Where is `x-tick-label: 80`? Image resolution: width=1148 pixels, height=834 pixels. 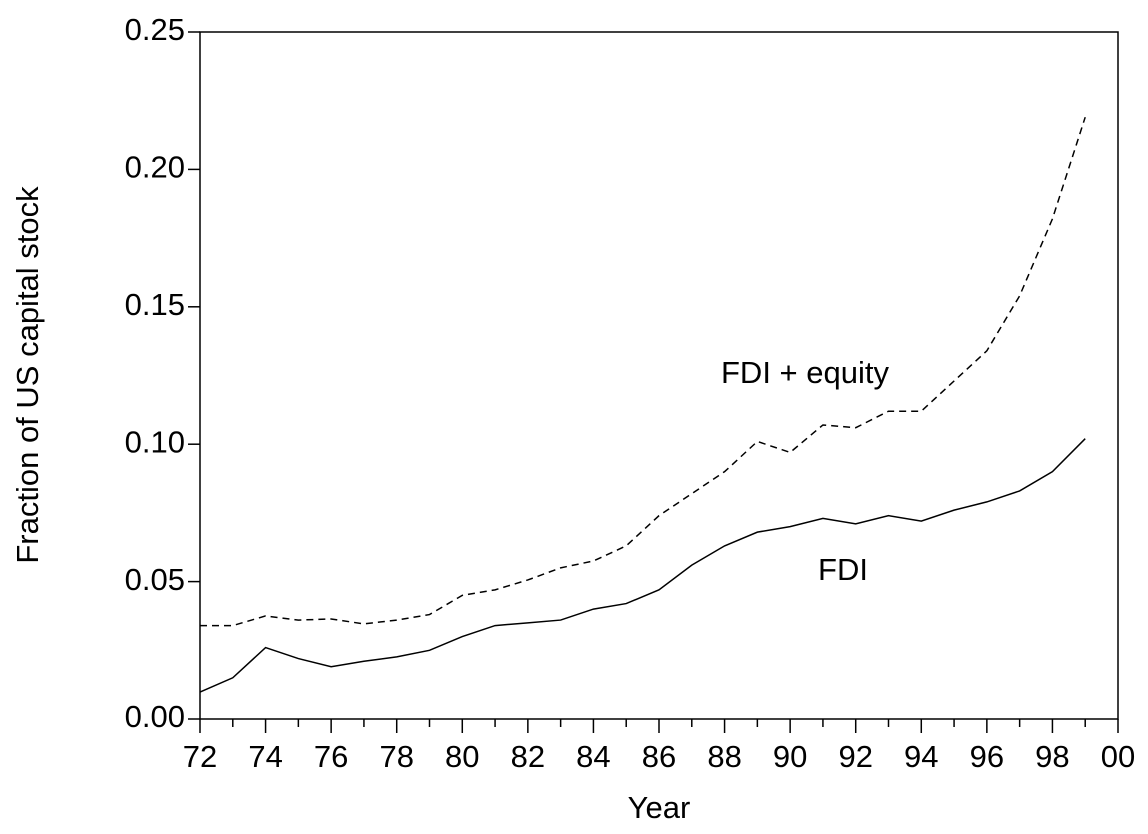 x-tick-label: 80 is located at coordinates (462, 756).